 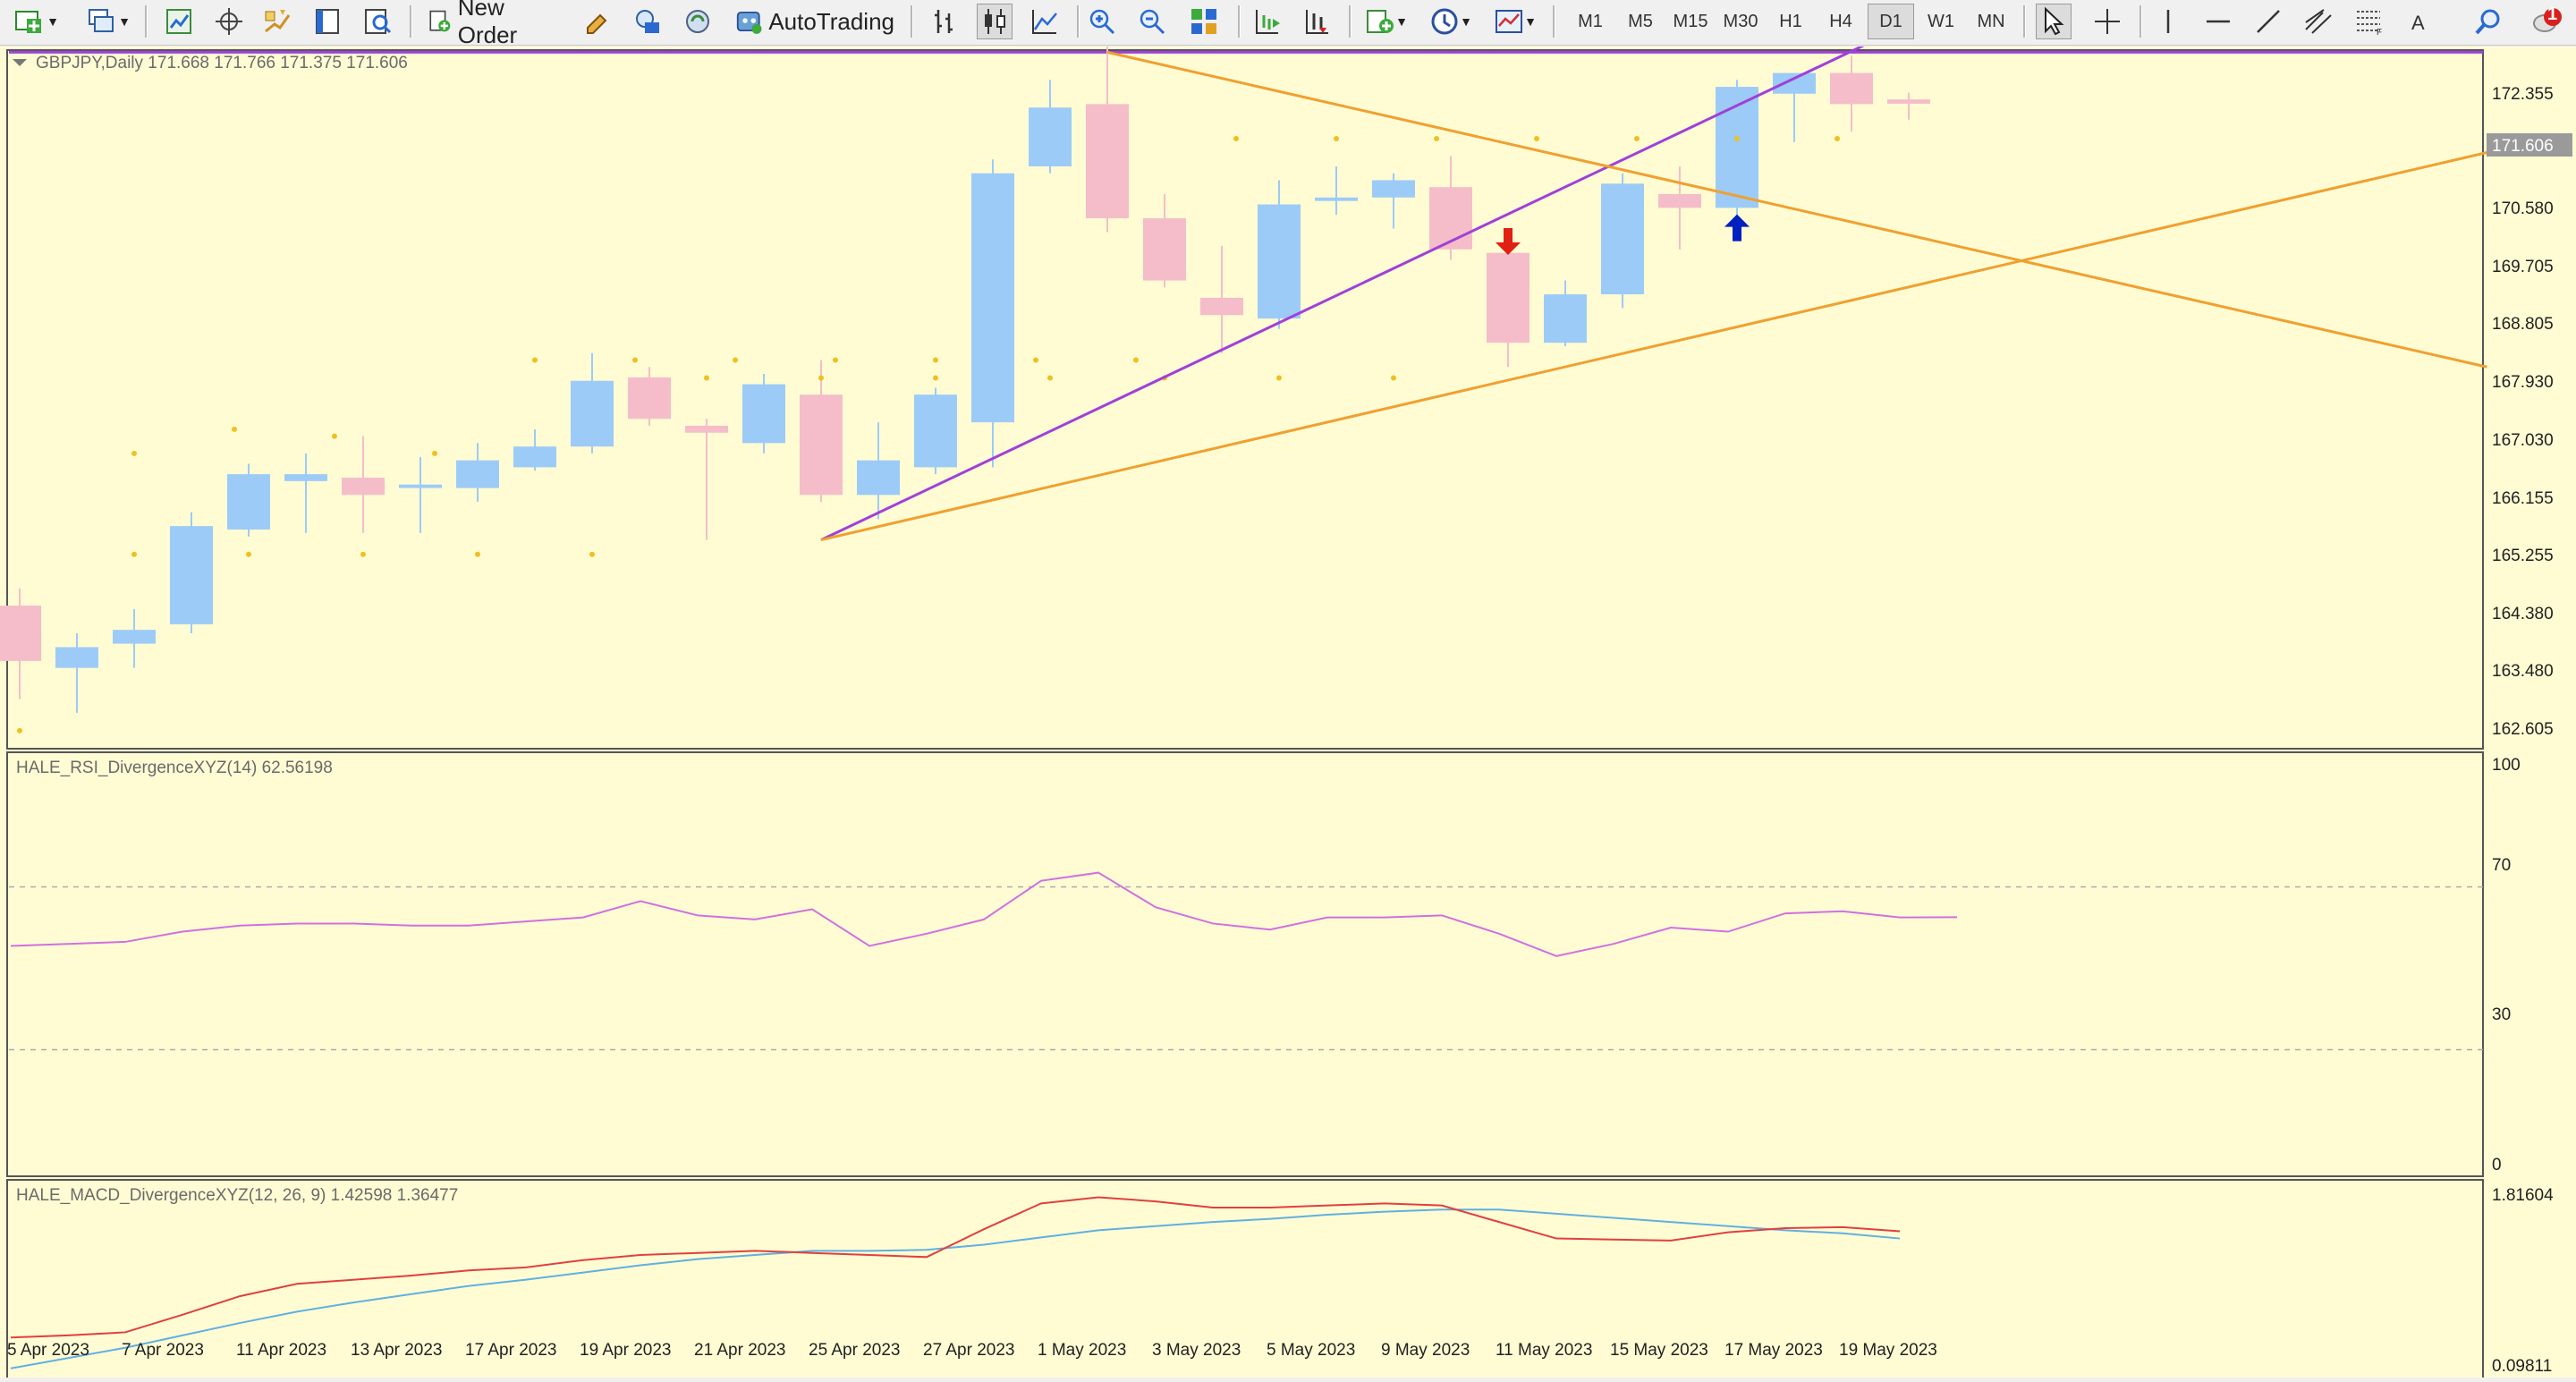 I want to click on channel-icon, so click(x=2318, y=22).